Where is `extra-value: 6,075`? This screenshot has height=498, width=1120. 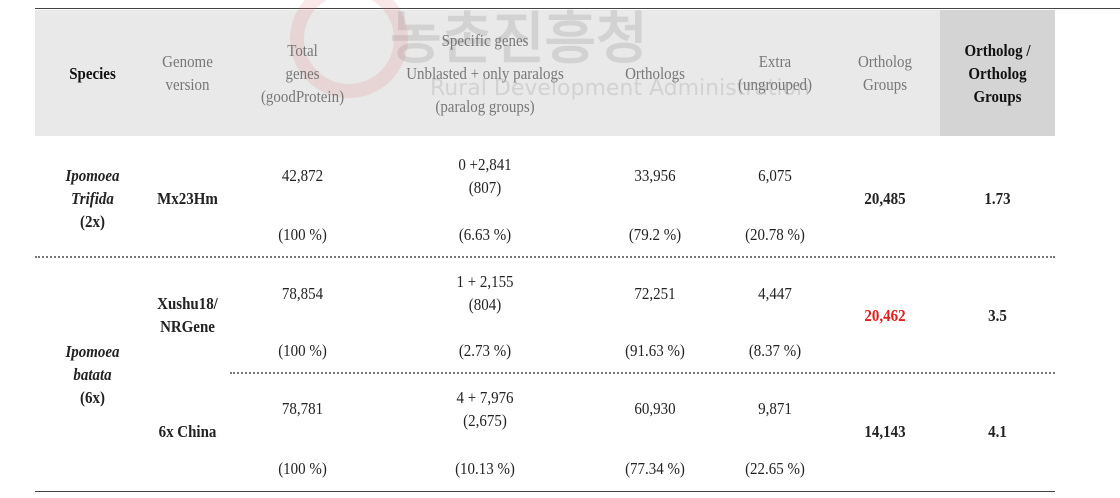
extra-value: 6,075 is located at coordinates (775, 176).